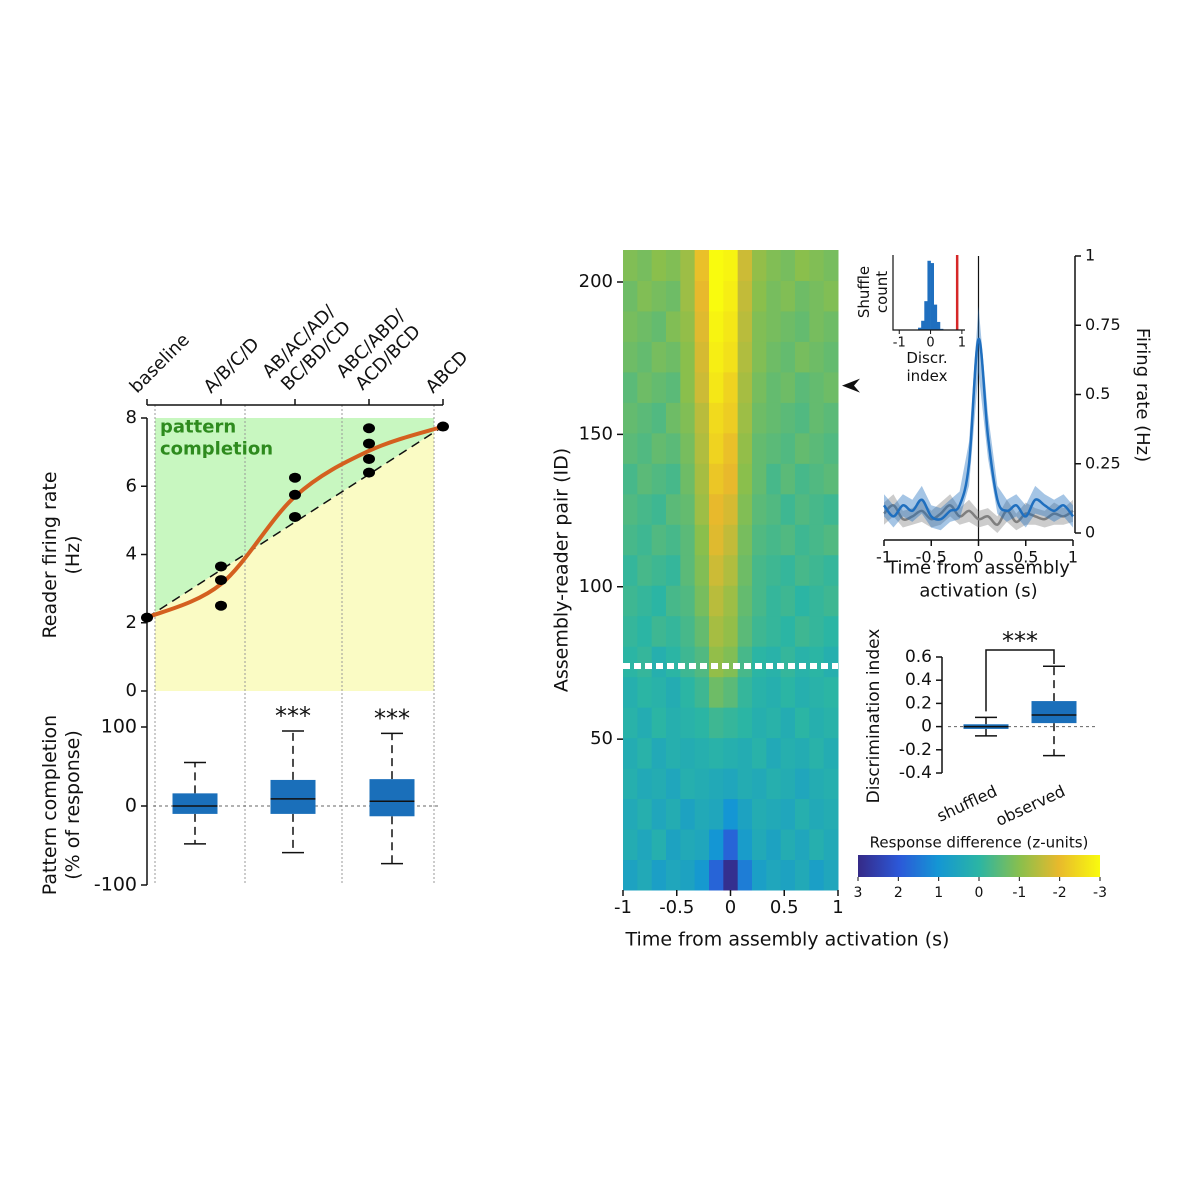 The width and height of the screenshot is (1200, 1200). What do you see at coordinates (898, 893) in the screenshot?
I see `colorbar-tick-label: 2` at bounding box center [898, 893].